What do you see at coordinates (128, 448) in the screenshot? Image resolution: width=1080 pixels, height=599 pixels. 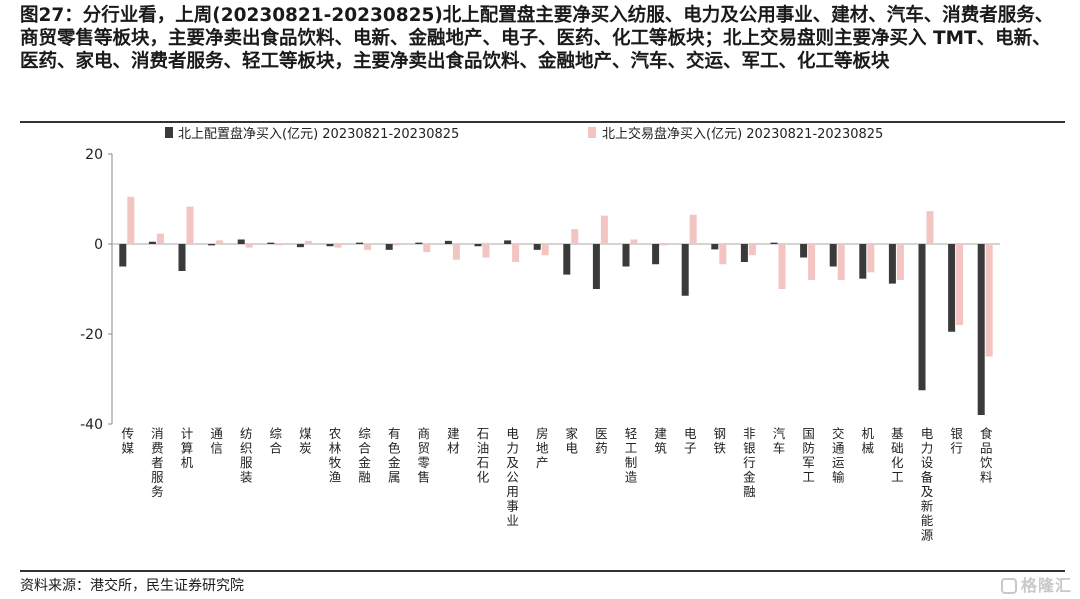 I see `x-tick-char: 媒` at bounding box center [128, 448].